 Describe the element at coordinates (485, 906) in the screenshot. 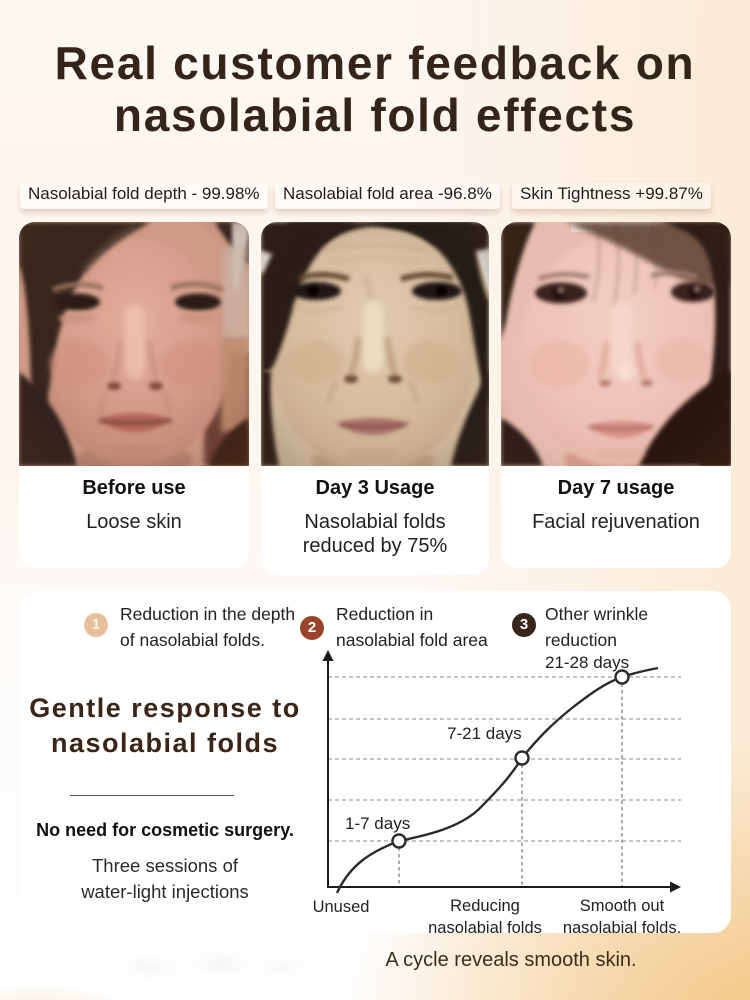

I see `svg-text: Reducing` at that location.